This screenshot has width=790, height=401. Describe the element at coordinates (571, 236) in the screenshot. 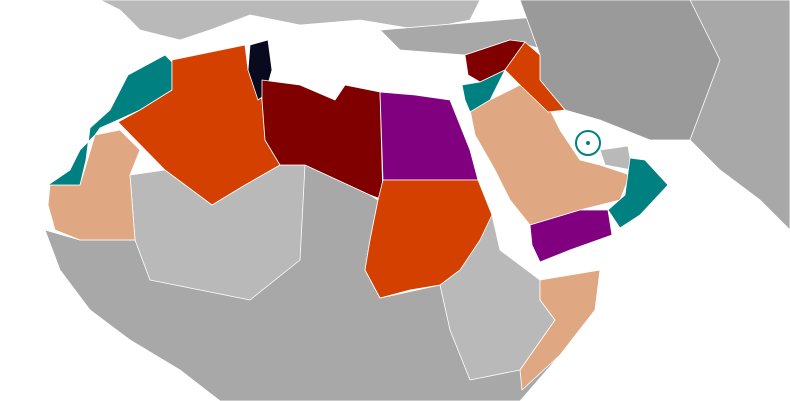

I see `yemen-region` at that location.